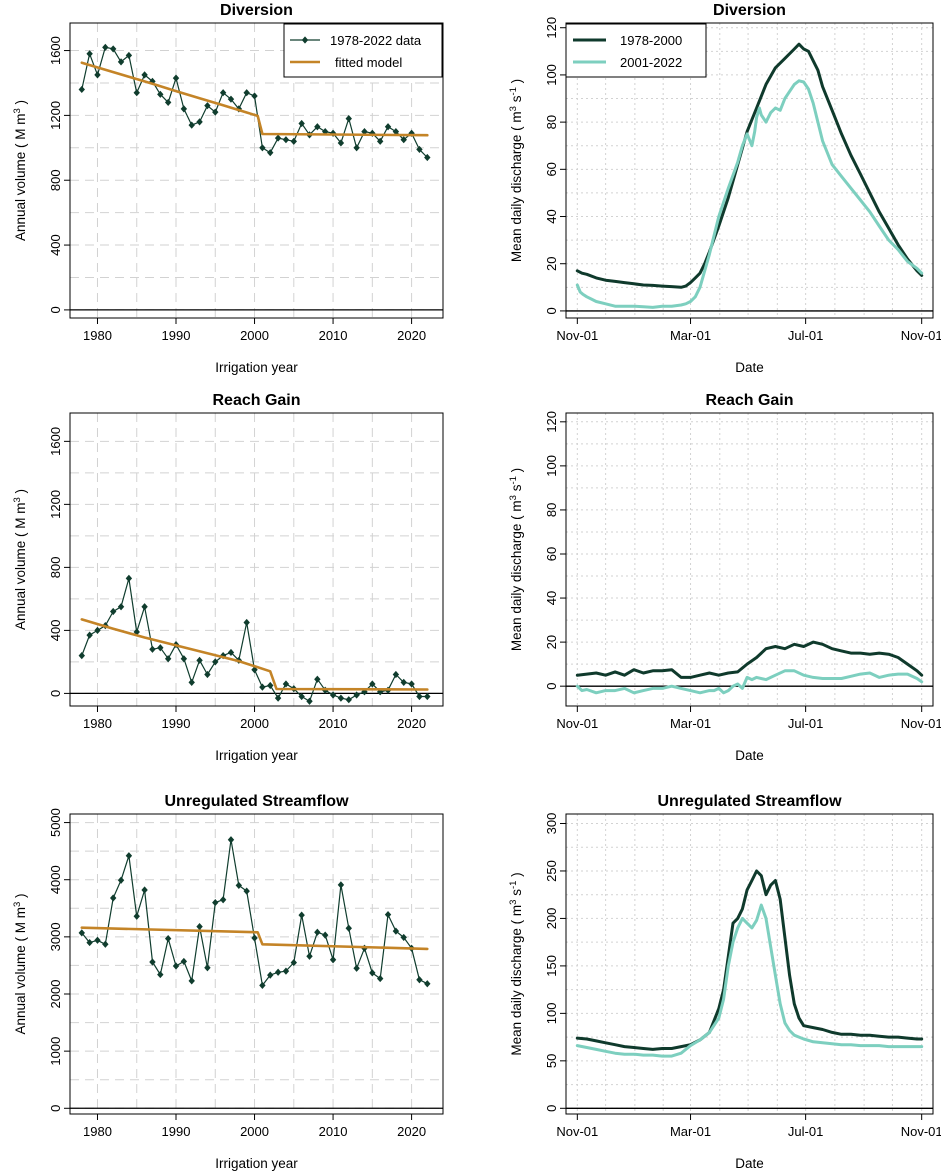  What do you see at coordinates (551, 169) in the screenshot?
I see `y-tick-label: 60` at bounding box center [551, 169].